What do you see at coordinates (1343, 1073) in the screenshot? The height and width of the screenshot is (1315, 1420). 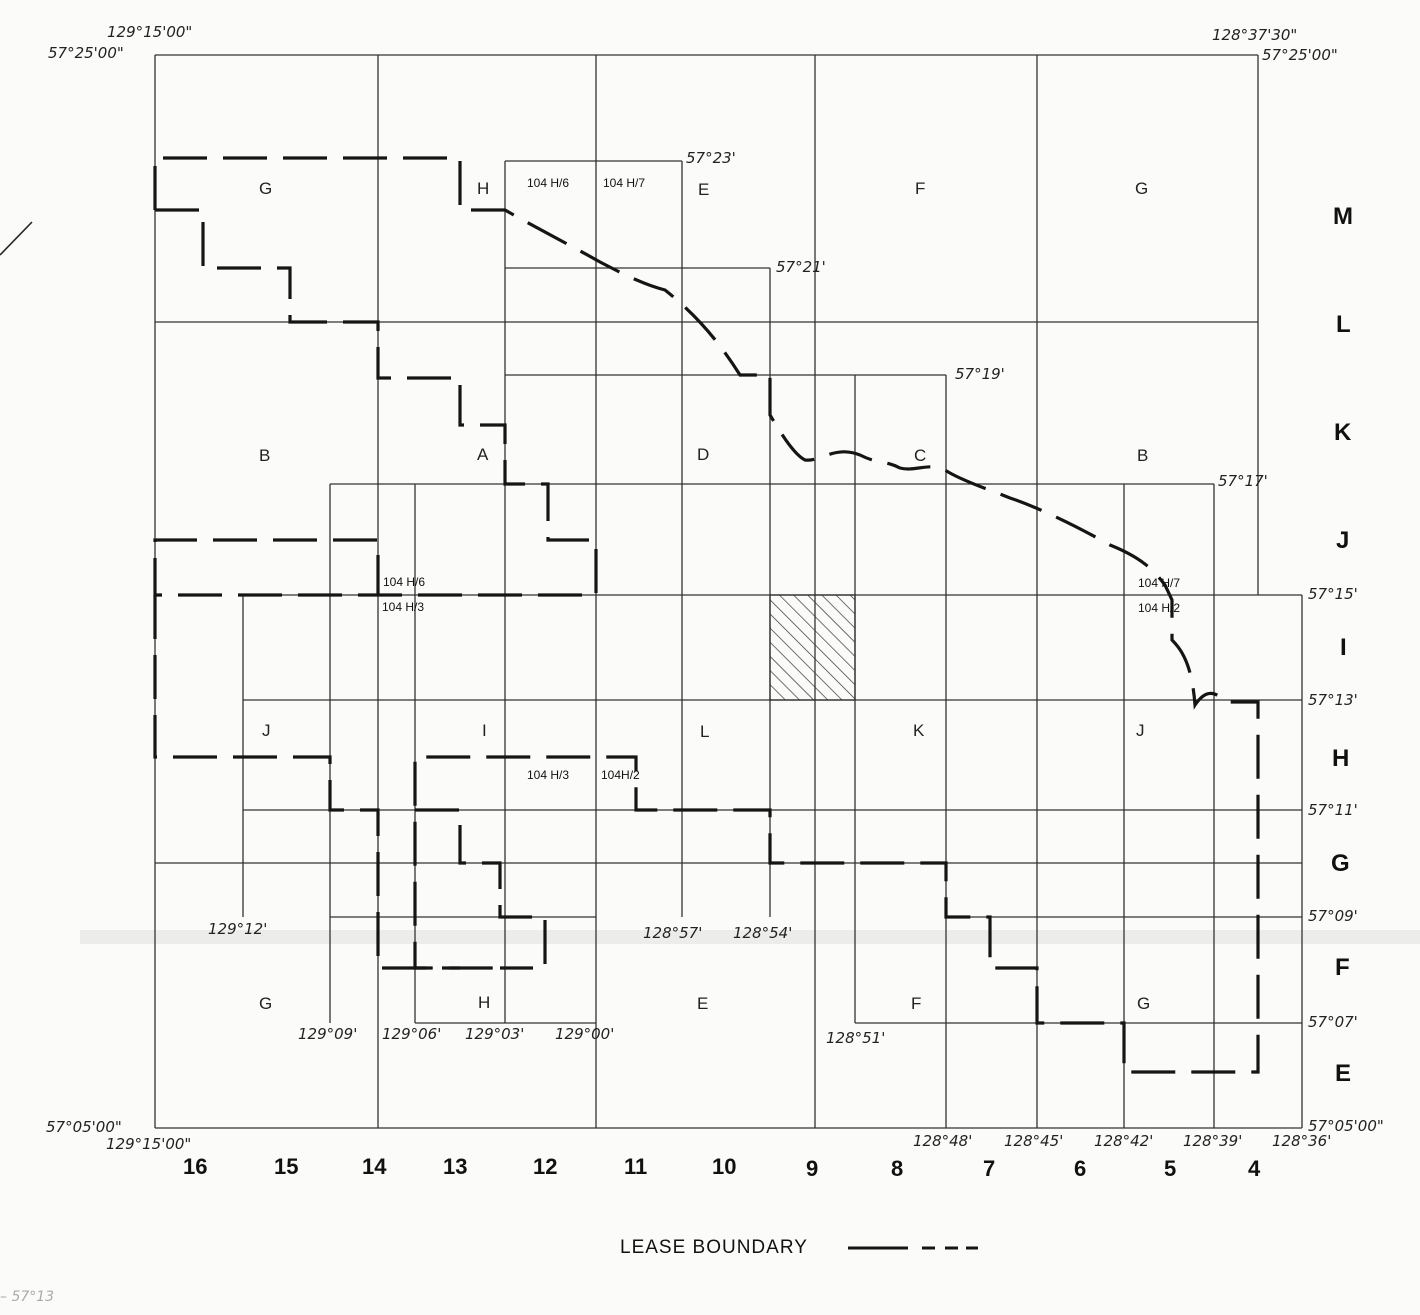 I see `row-letter: E` at bounding box center [1343, 1073].